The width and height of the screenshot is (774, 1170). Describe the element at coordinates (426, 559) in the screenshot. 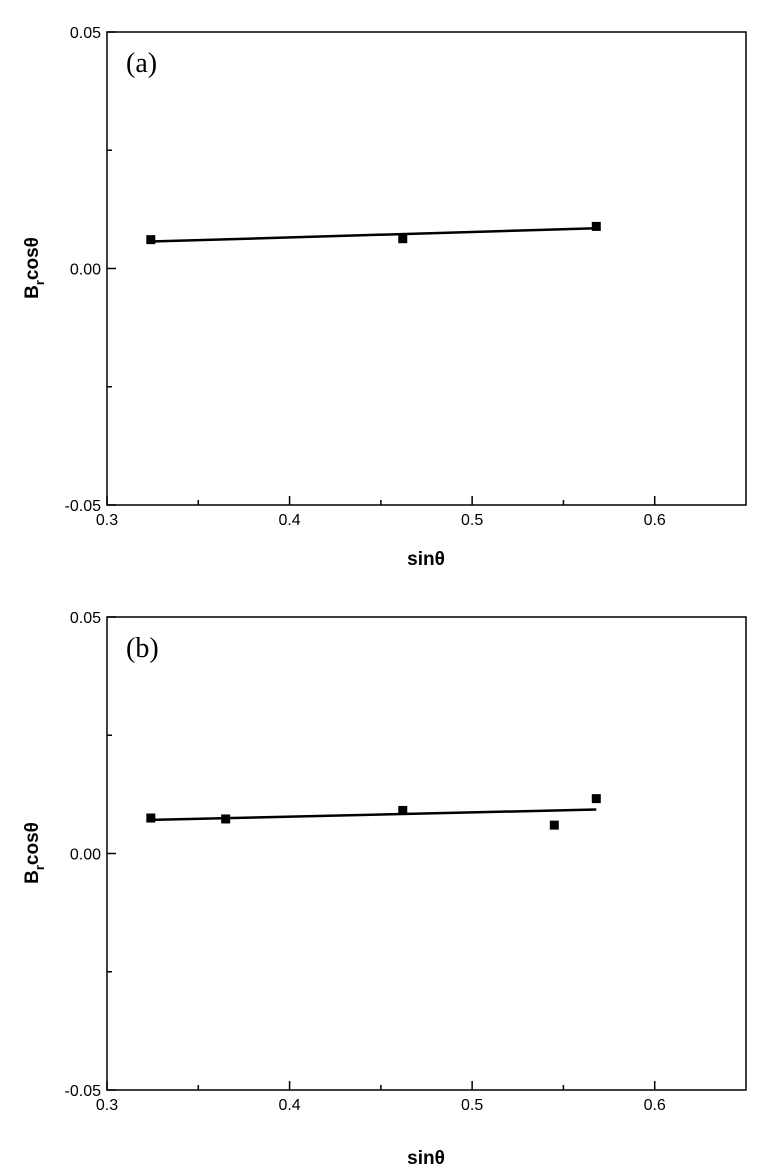

I see `x-axis-title-a: sinθ` at that location.